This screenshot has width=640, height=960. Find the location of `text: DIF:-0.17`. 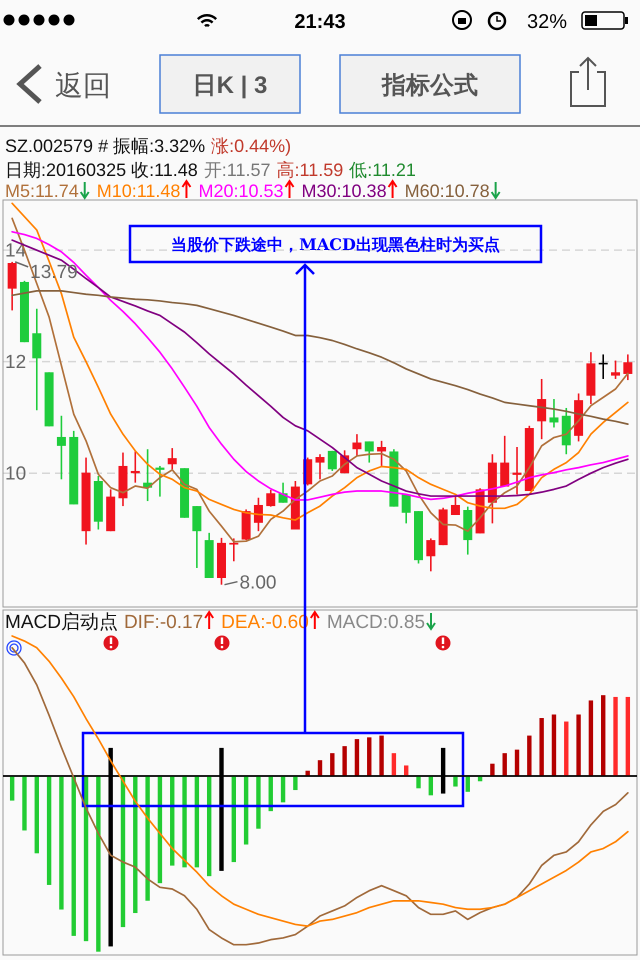

text: DIF:-0.17 is located at coordinates (164, 622).